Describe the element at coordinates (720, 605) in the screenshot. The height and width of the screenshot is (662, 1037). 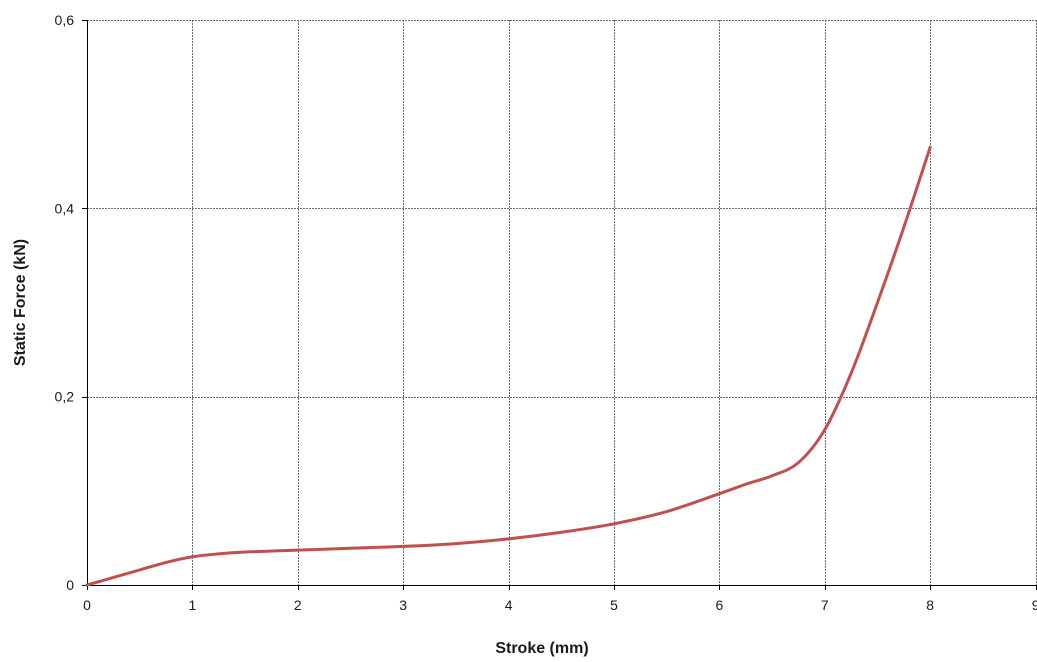
I see `x-tick-label: 6` at that location.